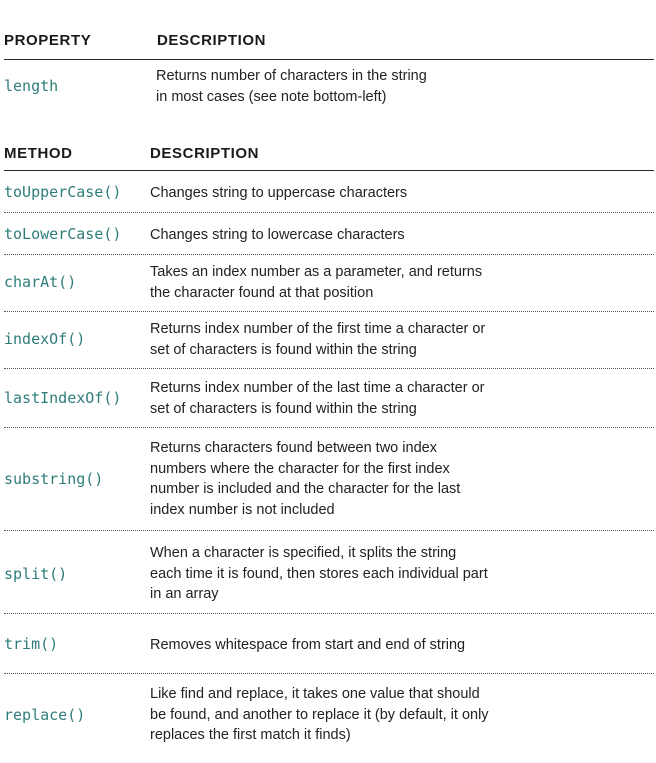 The height and width of the screenshot is (763, 656). What do you see at coordinates (36, 574) in the screenshot?
I see `method-name: split()` at bounding box center [36, 574].